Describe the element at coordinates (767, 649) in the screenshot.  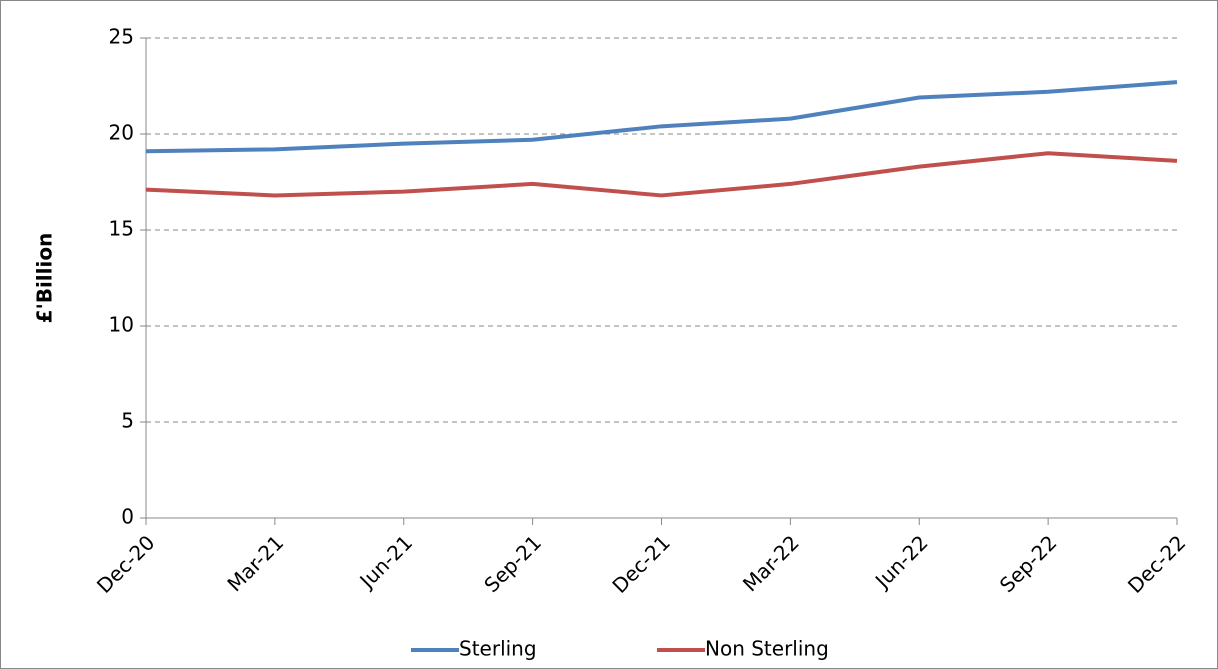
I see `legend-label: Non Sterling` at that location.